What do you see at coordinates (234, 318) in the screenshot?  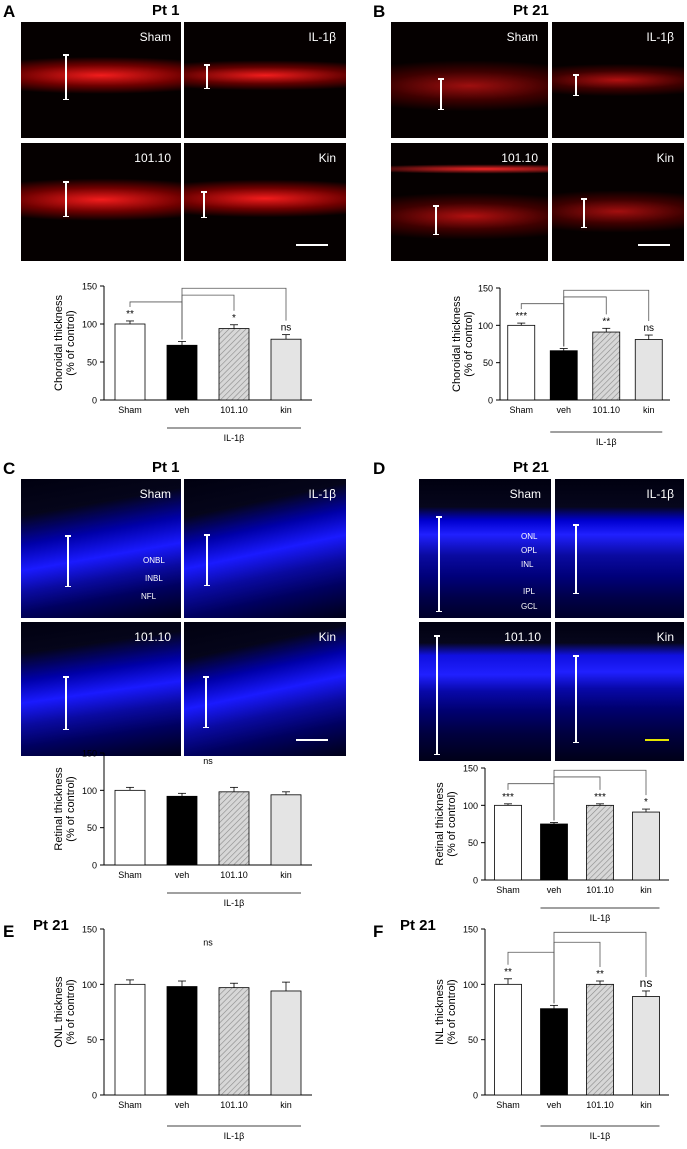 I see `significance-label: *` at bounding box center [234, 318].